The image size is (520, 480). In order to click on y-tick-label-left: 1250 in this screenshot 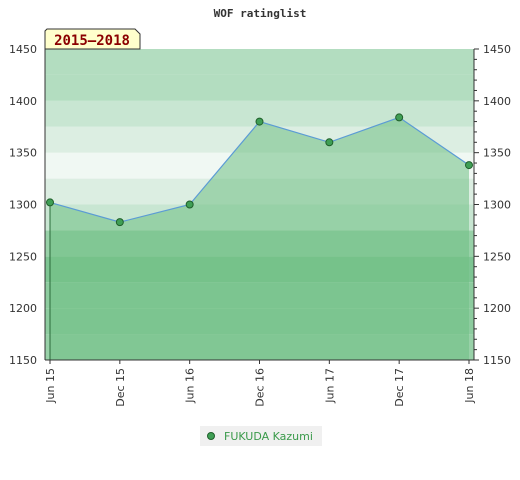, I will do `click(23, 256)`.